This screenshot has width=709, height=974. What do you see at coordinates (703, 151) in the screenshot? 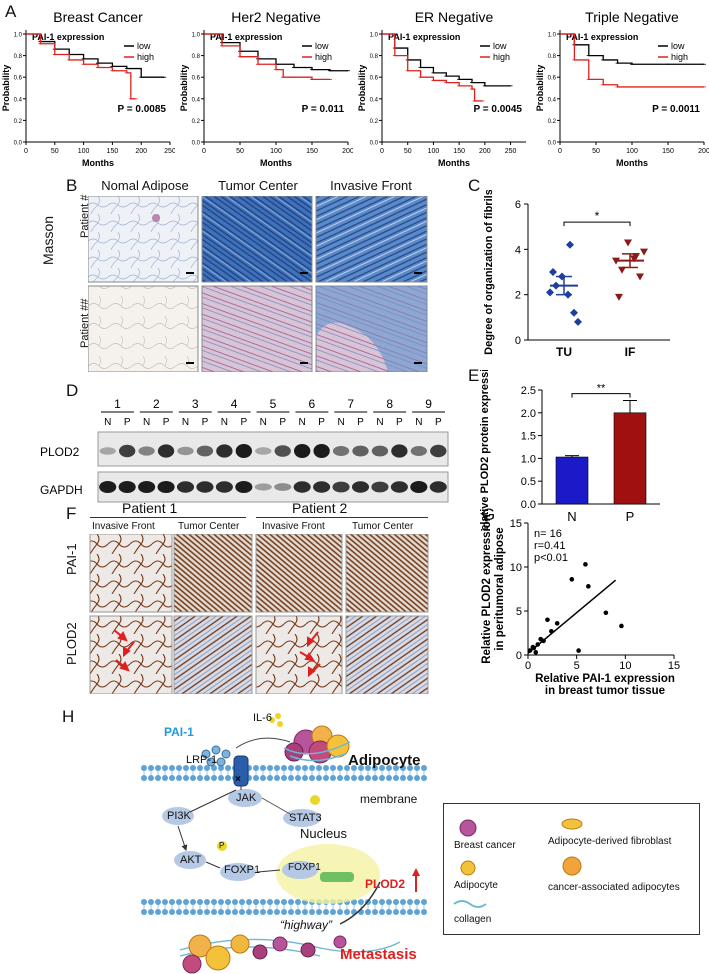
I see `x-tick-label: 200` at bounding box center [703, 151].